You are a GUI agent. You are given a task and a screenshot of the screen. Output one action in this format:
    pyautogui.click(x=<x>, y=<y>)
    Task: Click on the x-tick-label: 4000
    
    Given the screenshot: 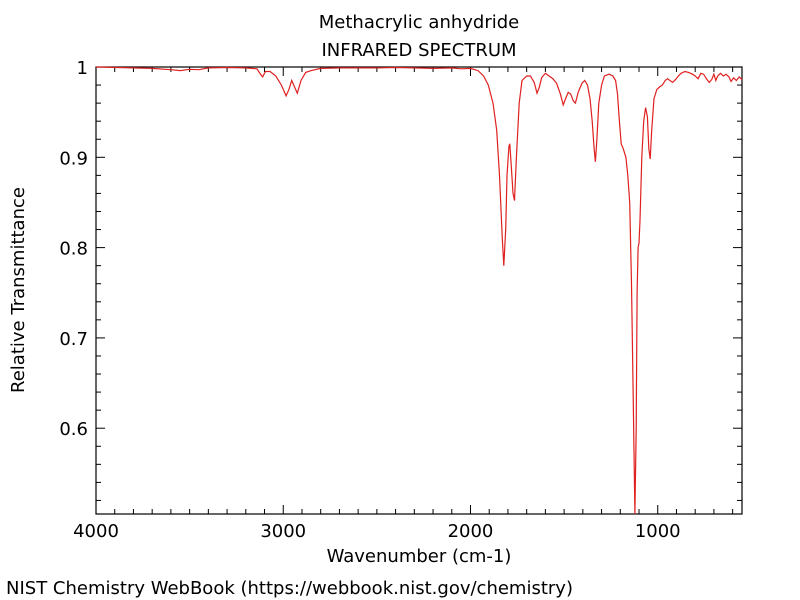 What is the action you would take?
    pyautogui.click(x=96, y=531)
    